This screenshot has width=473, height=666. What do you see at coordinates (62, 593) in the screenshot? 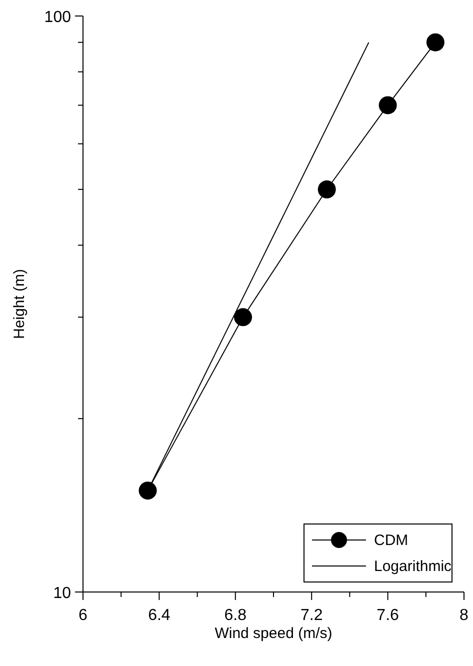
I see `y-tick-label: 10` at bounding box center [62, 593].